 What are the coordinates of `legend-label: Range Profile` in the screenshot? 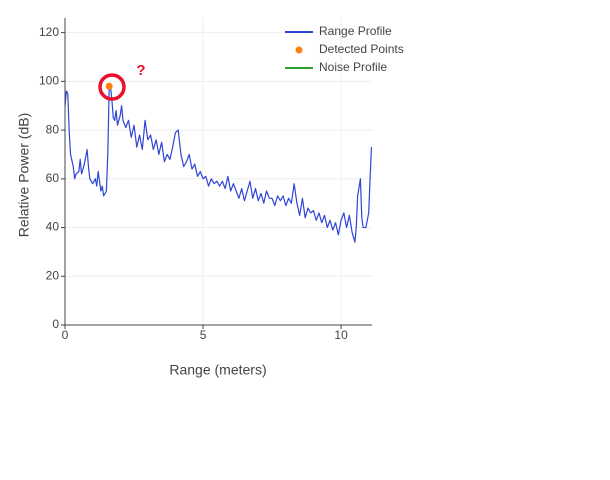 It's located at (355, 31).